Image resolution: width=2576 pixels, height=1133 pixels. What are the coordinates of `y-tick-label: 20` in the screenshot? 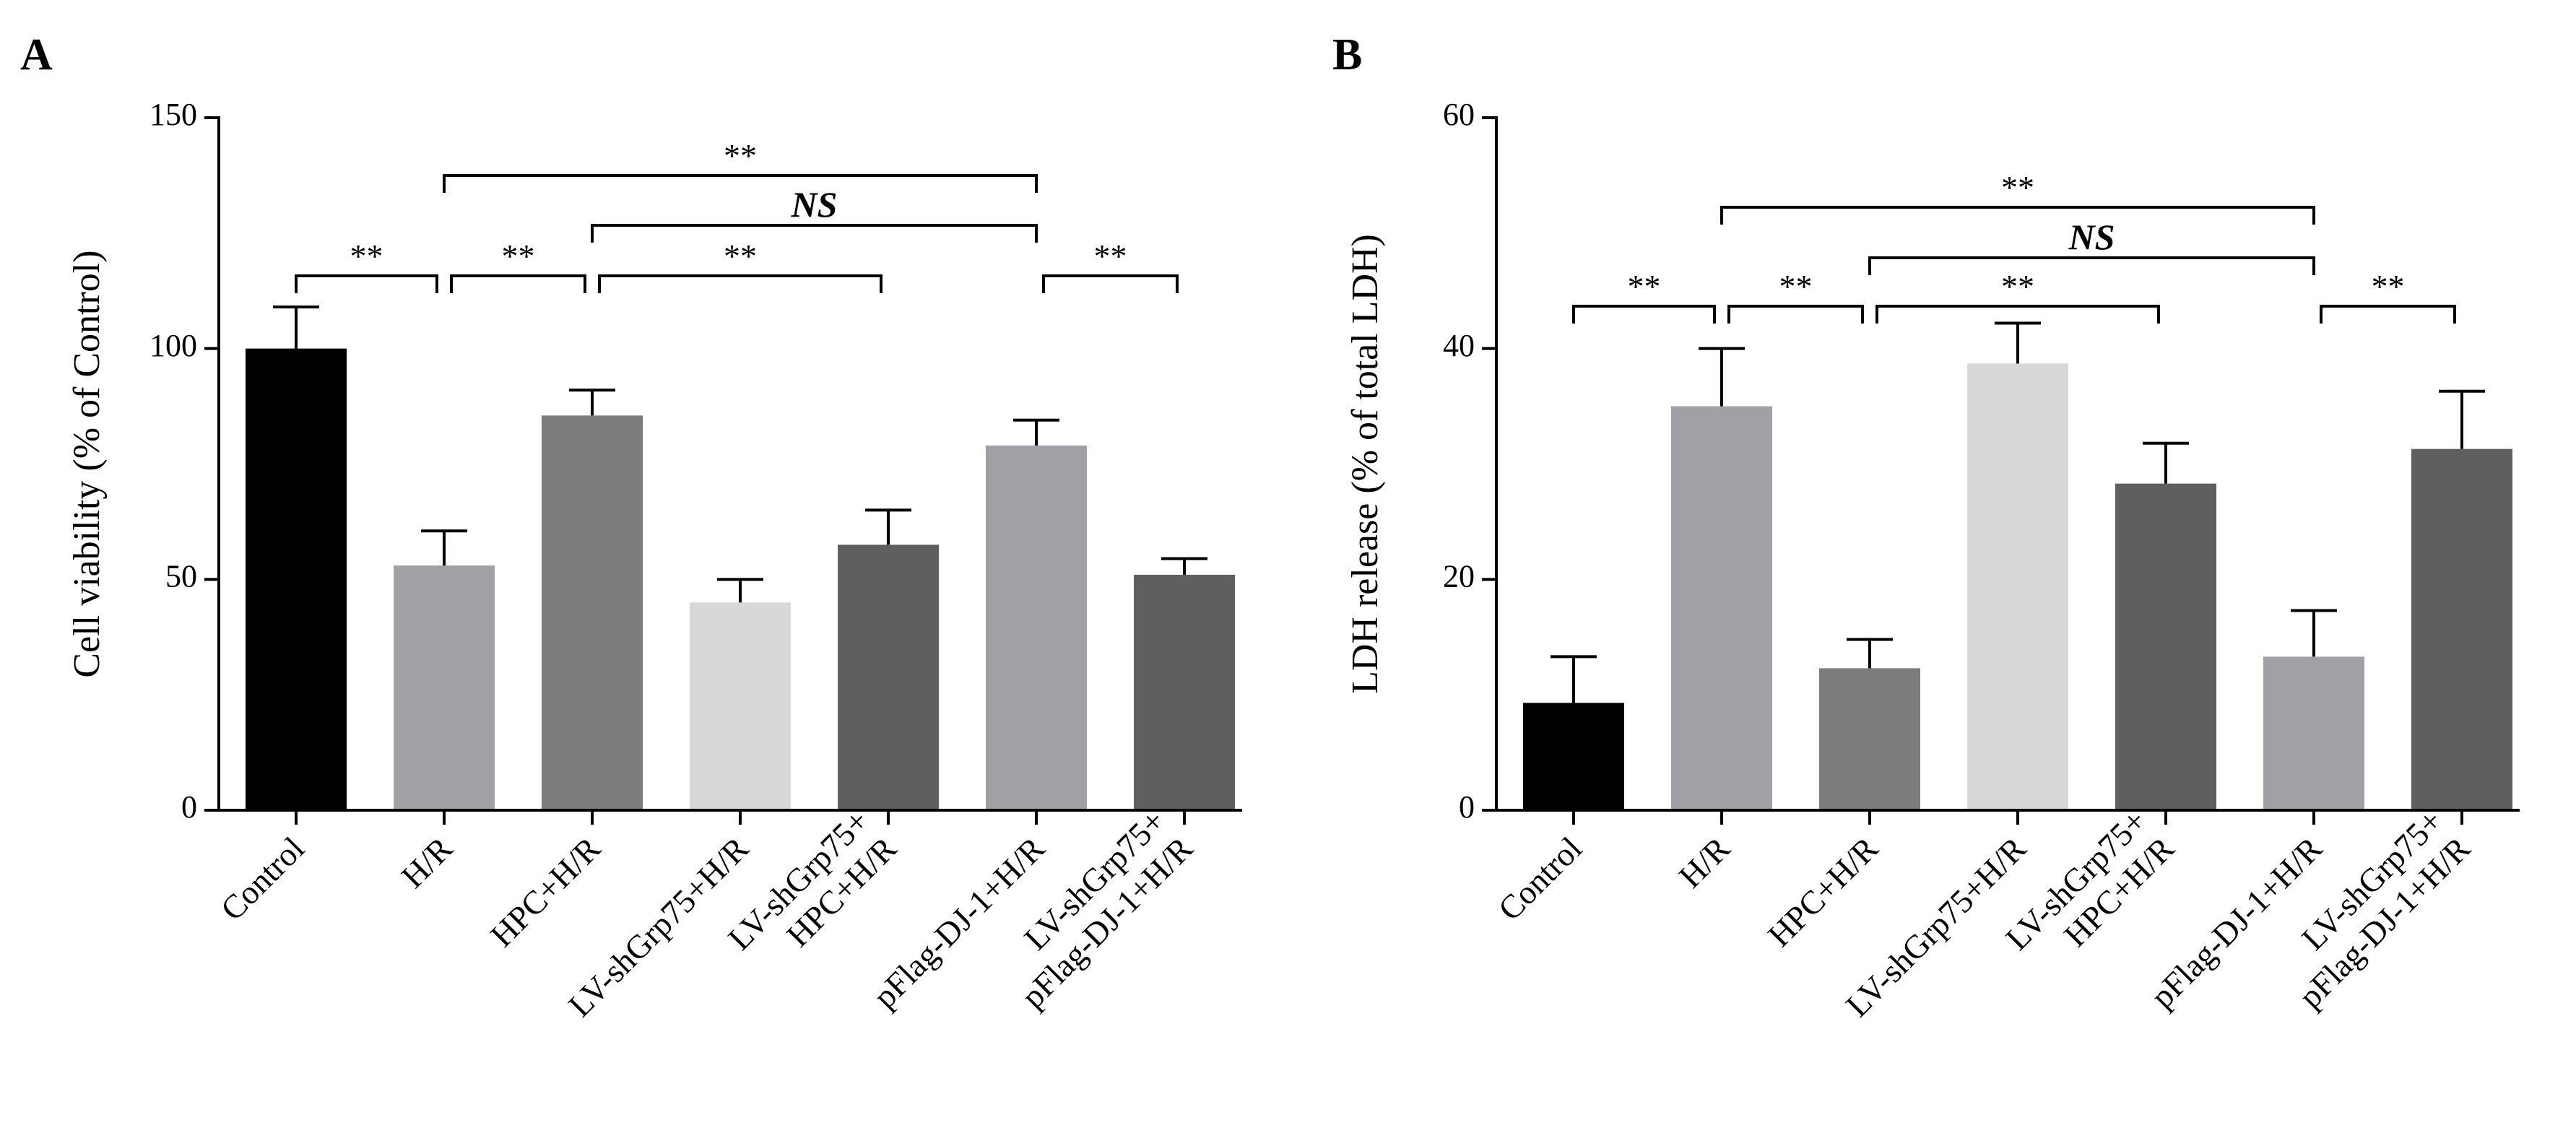 It's located at (1459, 576).